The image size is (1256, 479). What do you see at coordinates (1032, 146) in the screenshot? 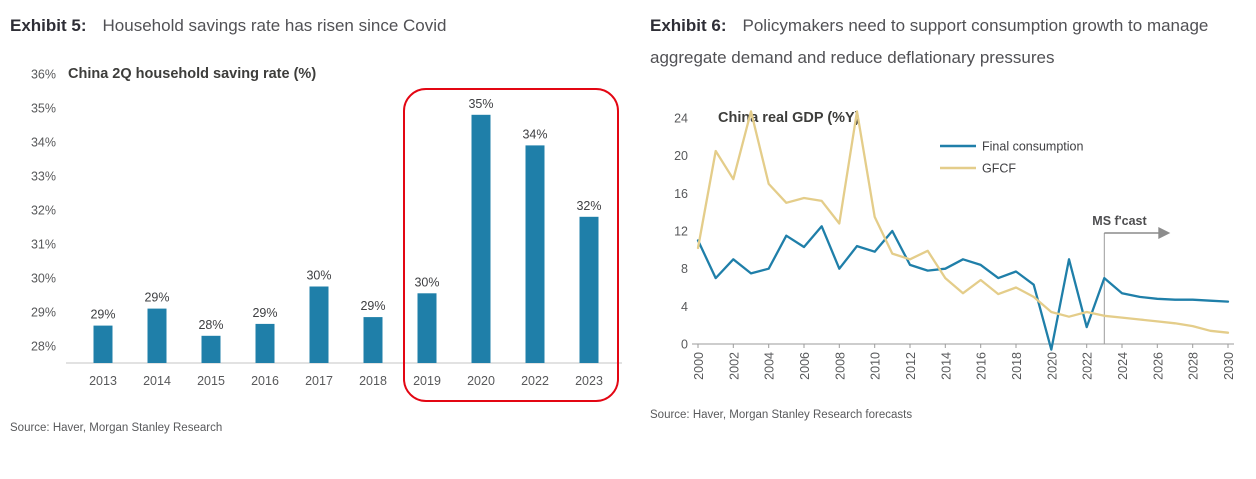
I see `legend-label: Final consumption` at bounding box center [1032, 146].